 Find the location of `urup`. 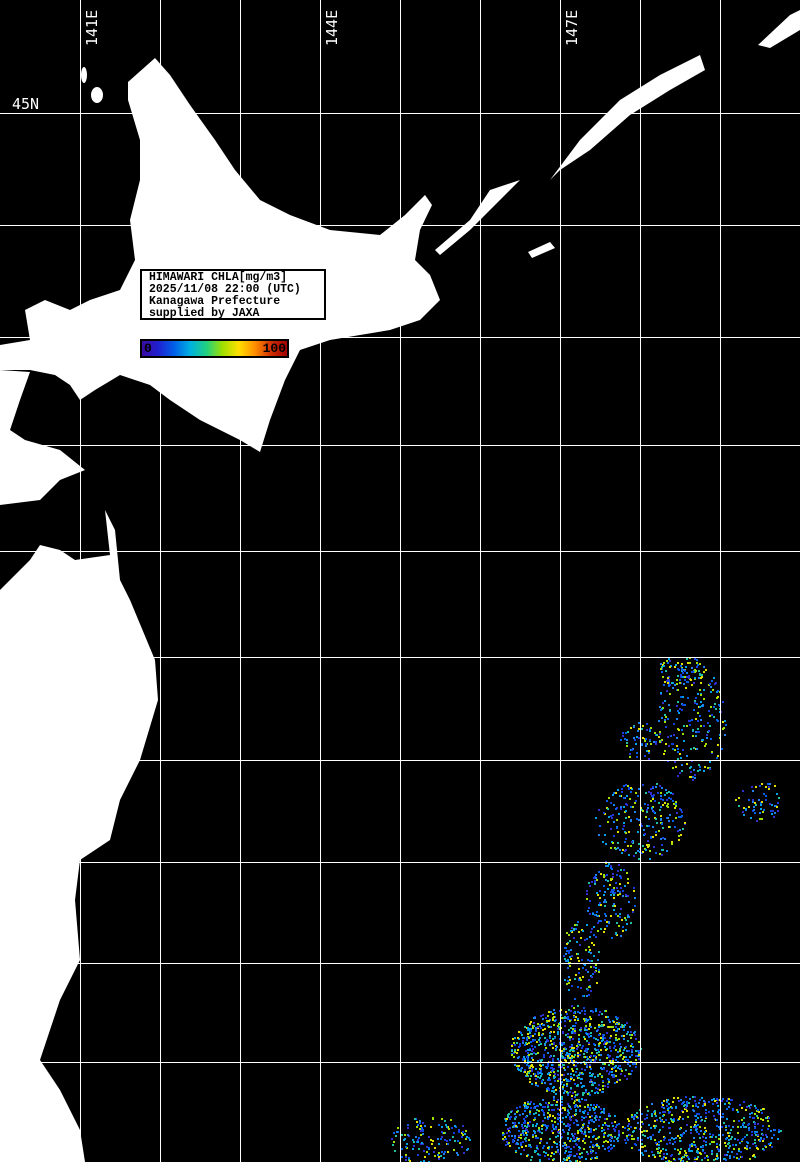

urup is located at coordinates (779, 29).